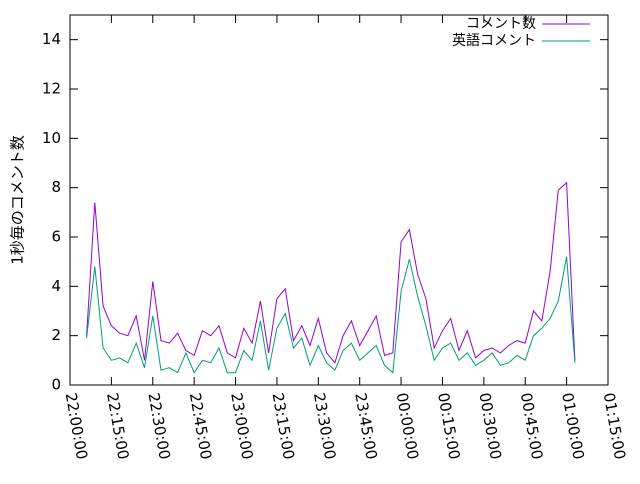 The width and height of the screenshot is (640, 484). What do you see at coordinates (200, 425) in the screenshot?
I see `x-tick-label: 22:45:00` at bounding box center [200, 425].